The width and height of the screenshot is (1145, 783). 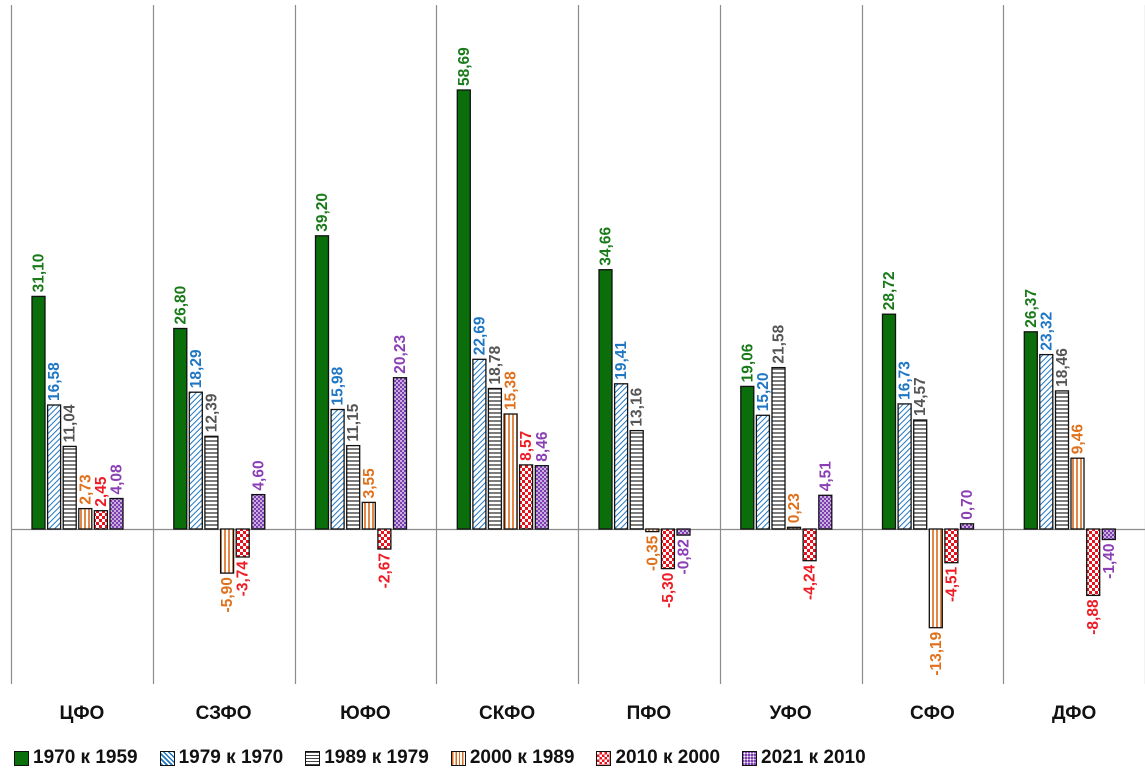 What do you see at coordinates (338, 385) in the screenshot?
I see `data-label: 15,98` at bounding box center [338, 385].